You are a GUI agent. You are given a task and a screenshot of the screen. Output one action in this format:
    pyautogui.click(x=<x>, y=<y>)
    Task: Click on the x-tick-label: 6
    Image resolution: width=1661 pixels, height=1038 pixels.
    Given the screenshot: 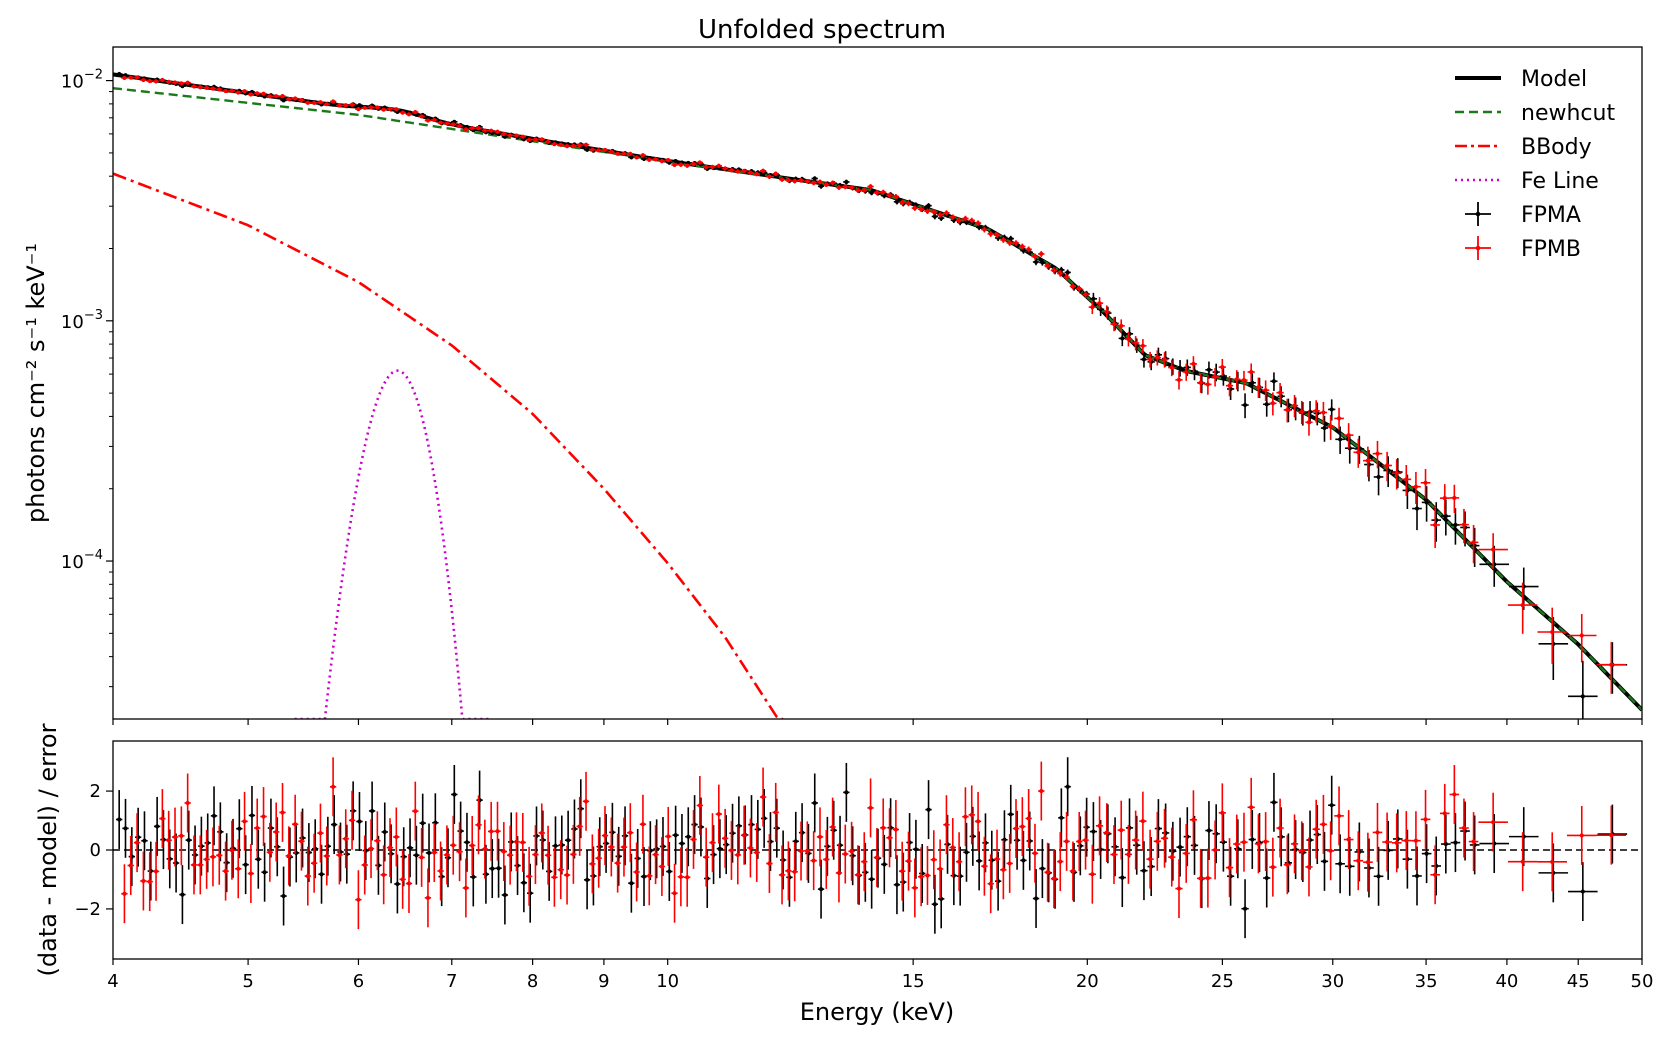 What is the action you would take?
    pyautogui.click(x=358, y=981)
    